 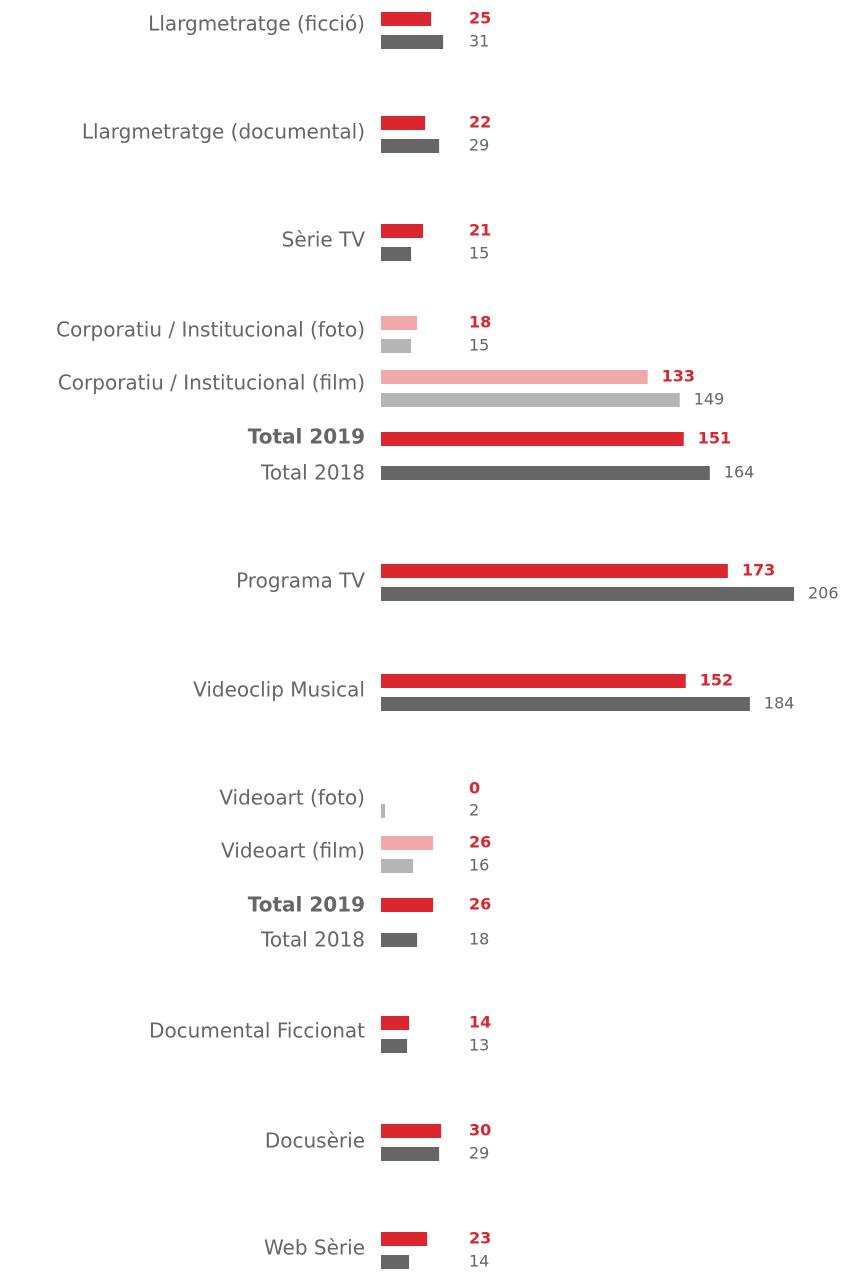 I want to click on row-label: Videoart (film), so click(x=293, y=851).